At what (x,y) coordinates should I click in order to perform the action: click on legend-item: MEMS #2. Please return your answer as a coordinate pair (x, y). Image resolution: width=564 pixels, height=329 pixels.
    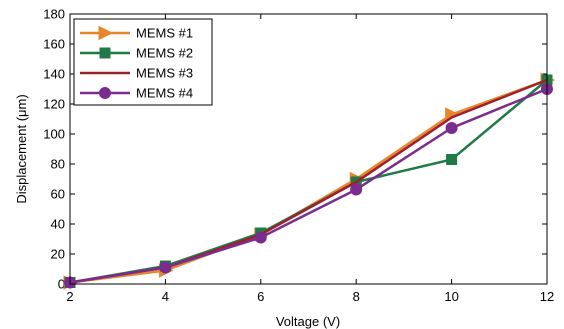
    Looking at the image, I should click on (136, 53).